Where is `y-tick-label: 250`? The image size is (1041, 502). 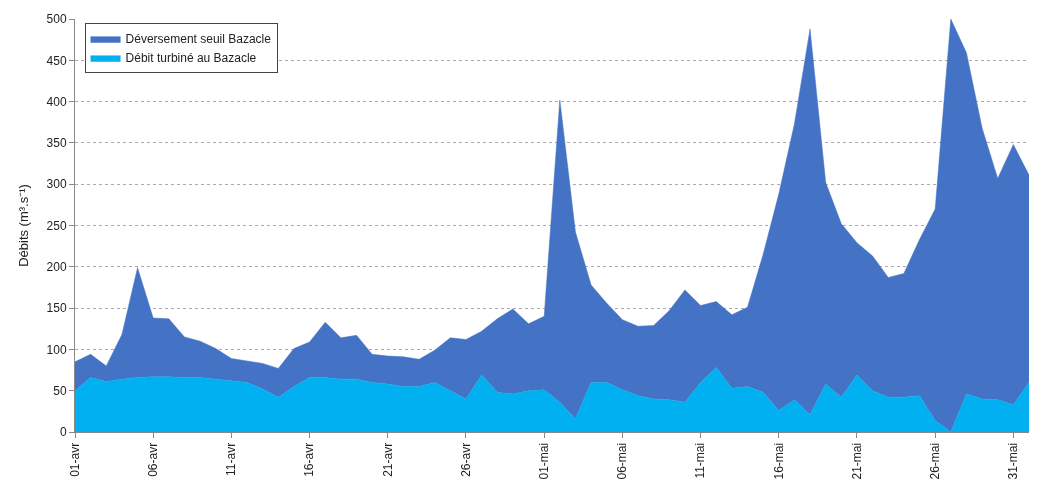
y-tick-label: 250 is located at coordinates (56, 225).